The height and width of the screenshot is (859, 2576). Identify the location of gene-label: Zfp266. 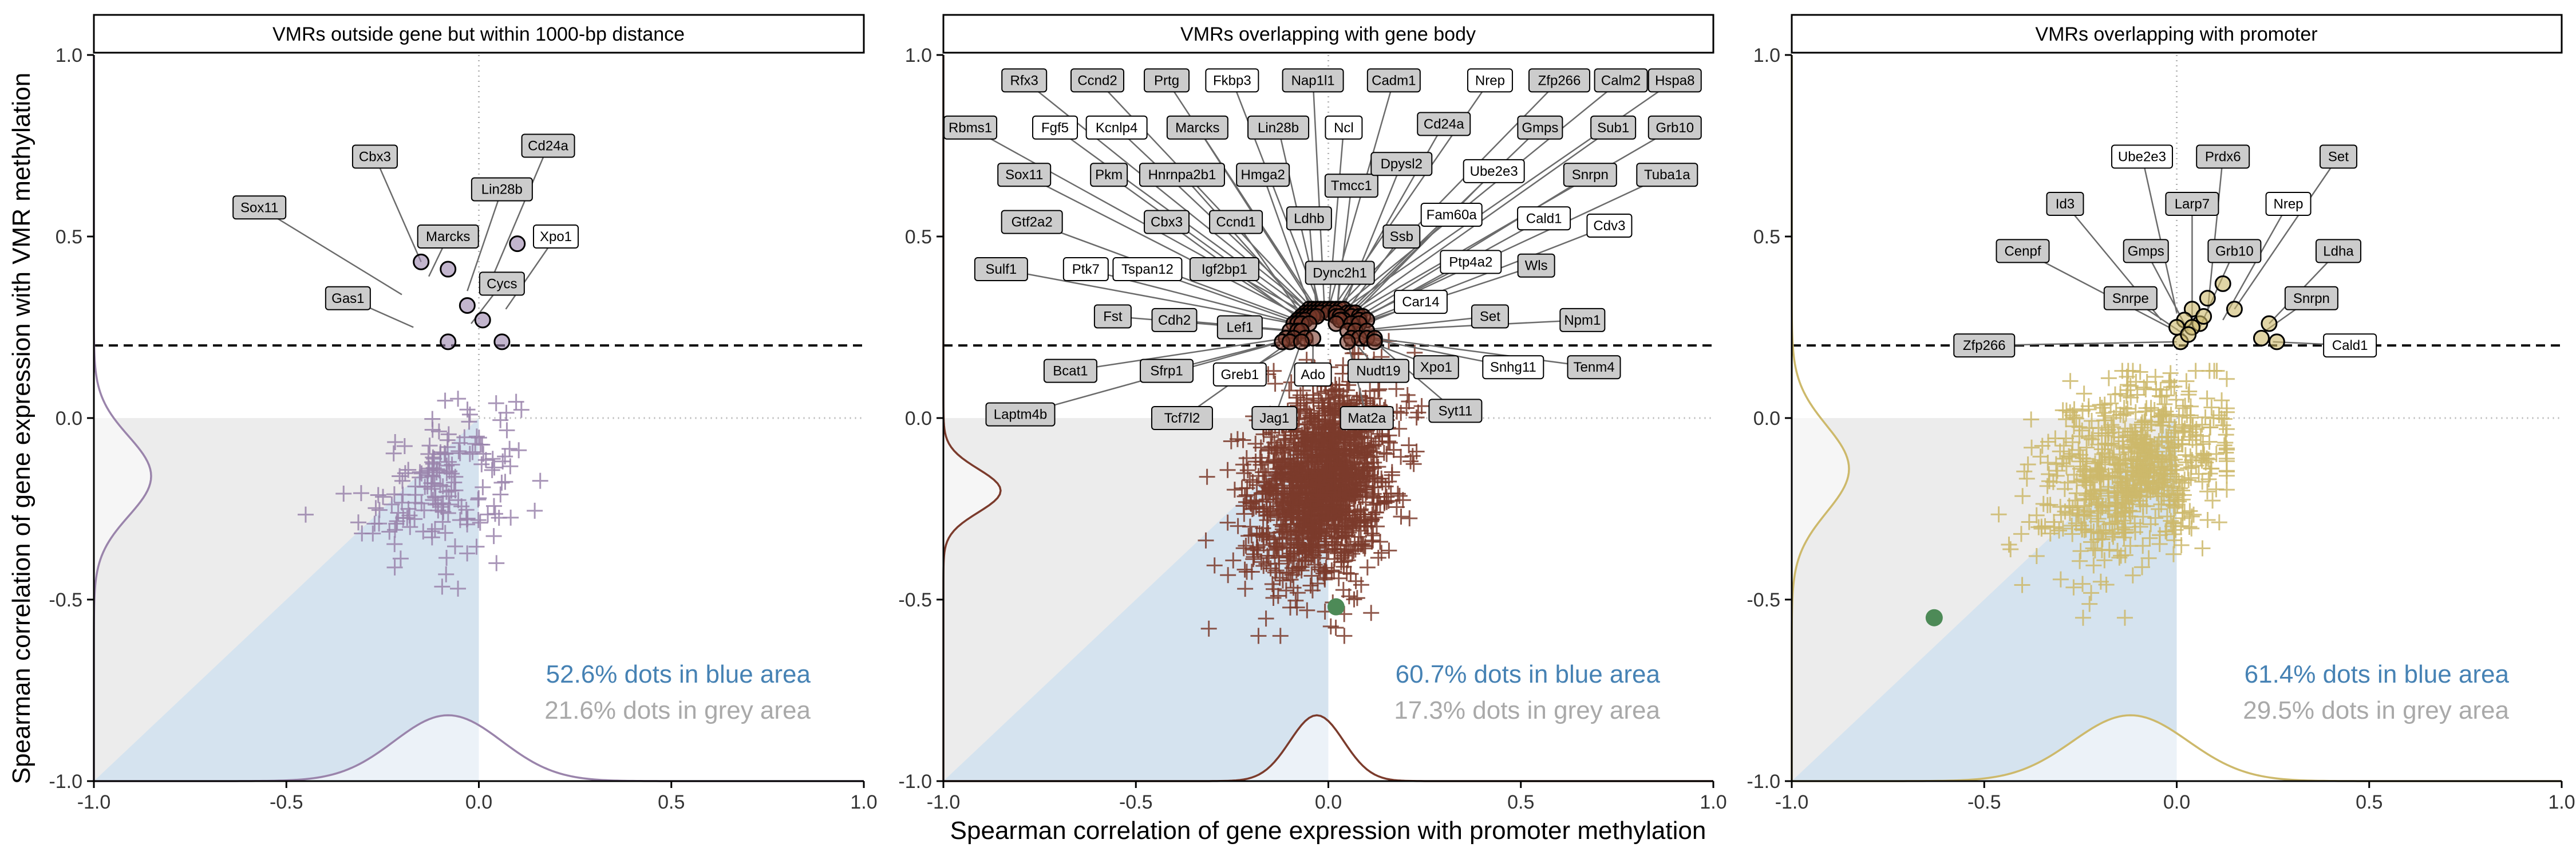
(1559, 80).